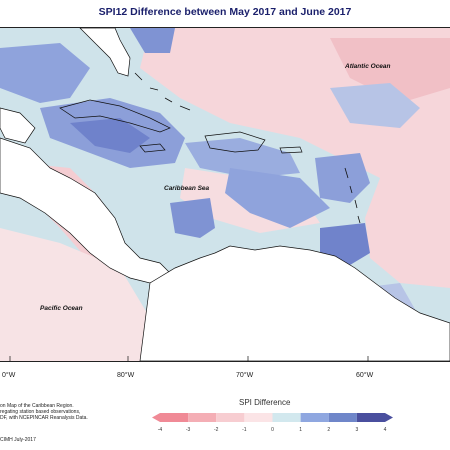  I want to click on legend-arrow-left, so click(156, 417).